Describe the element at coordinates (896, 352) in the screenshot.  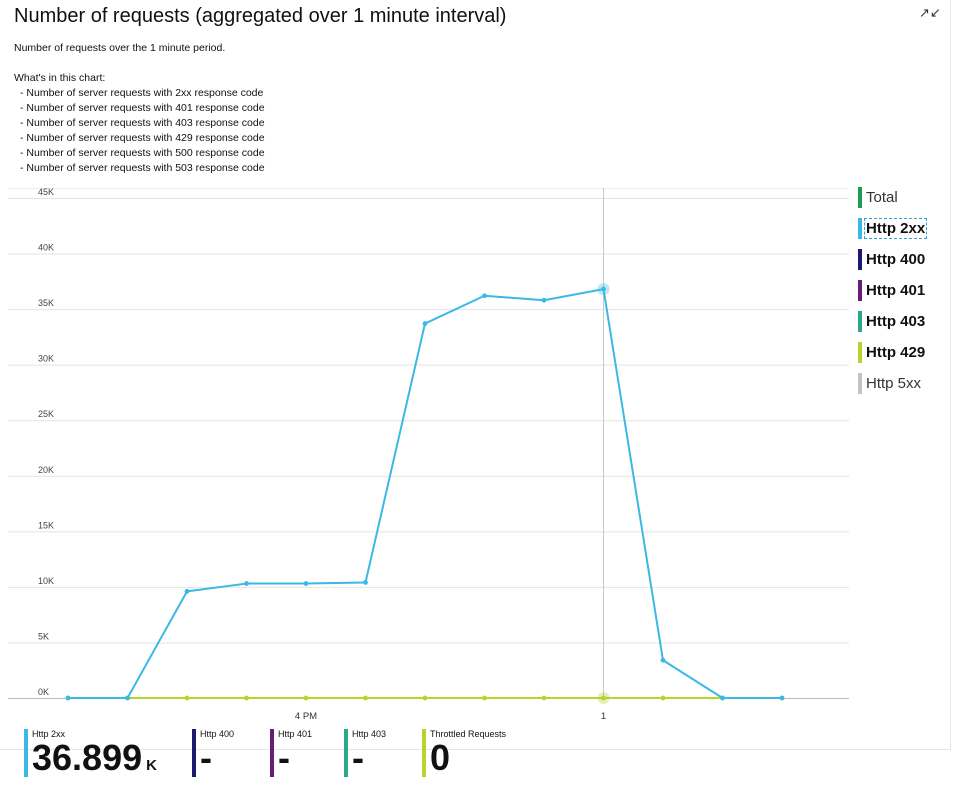
I see `legend-label: Http 429` at that location.